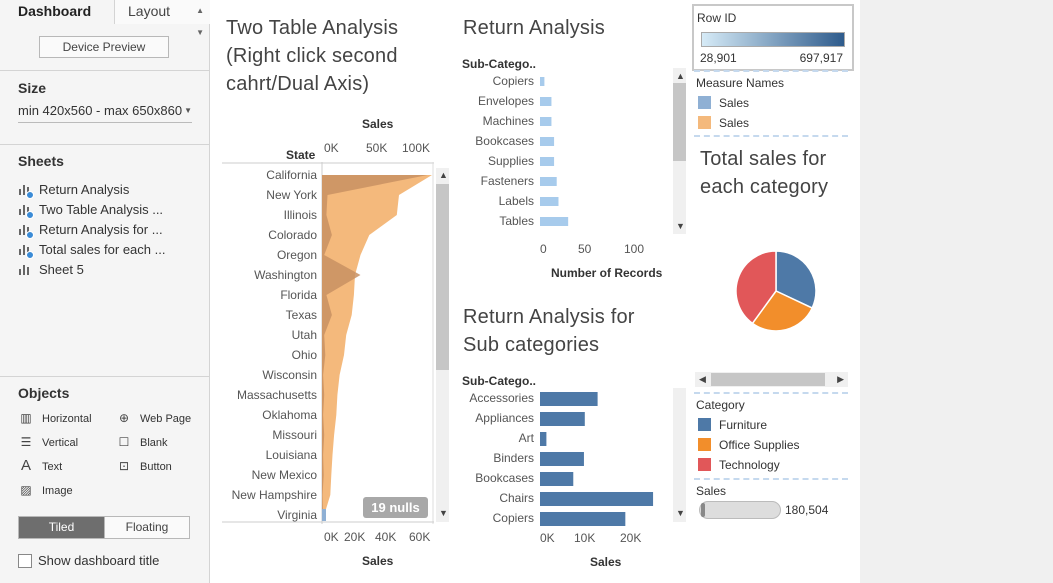 This screenshot has width=1053, height=583. Describe the element at coordinates (105, 113) in the screenshot. I see `size-dropdown: min 420x560 - max 650x860 ▼` at that location.